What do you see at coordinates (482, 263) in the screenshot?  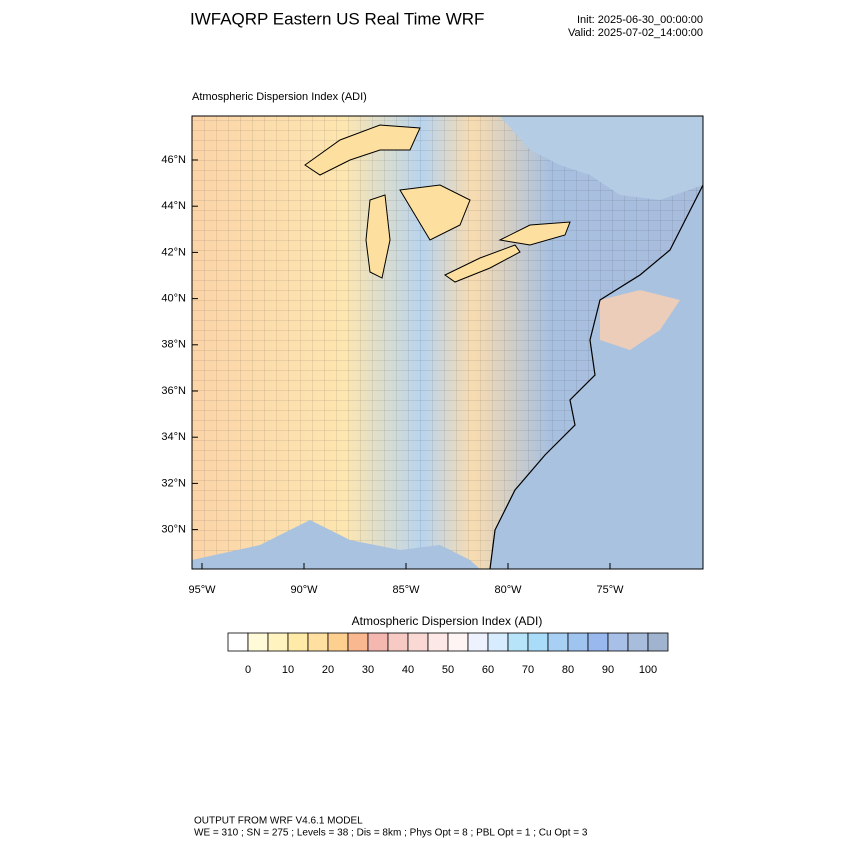 I see `lake-erie` at bounding box center [482, 263].